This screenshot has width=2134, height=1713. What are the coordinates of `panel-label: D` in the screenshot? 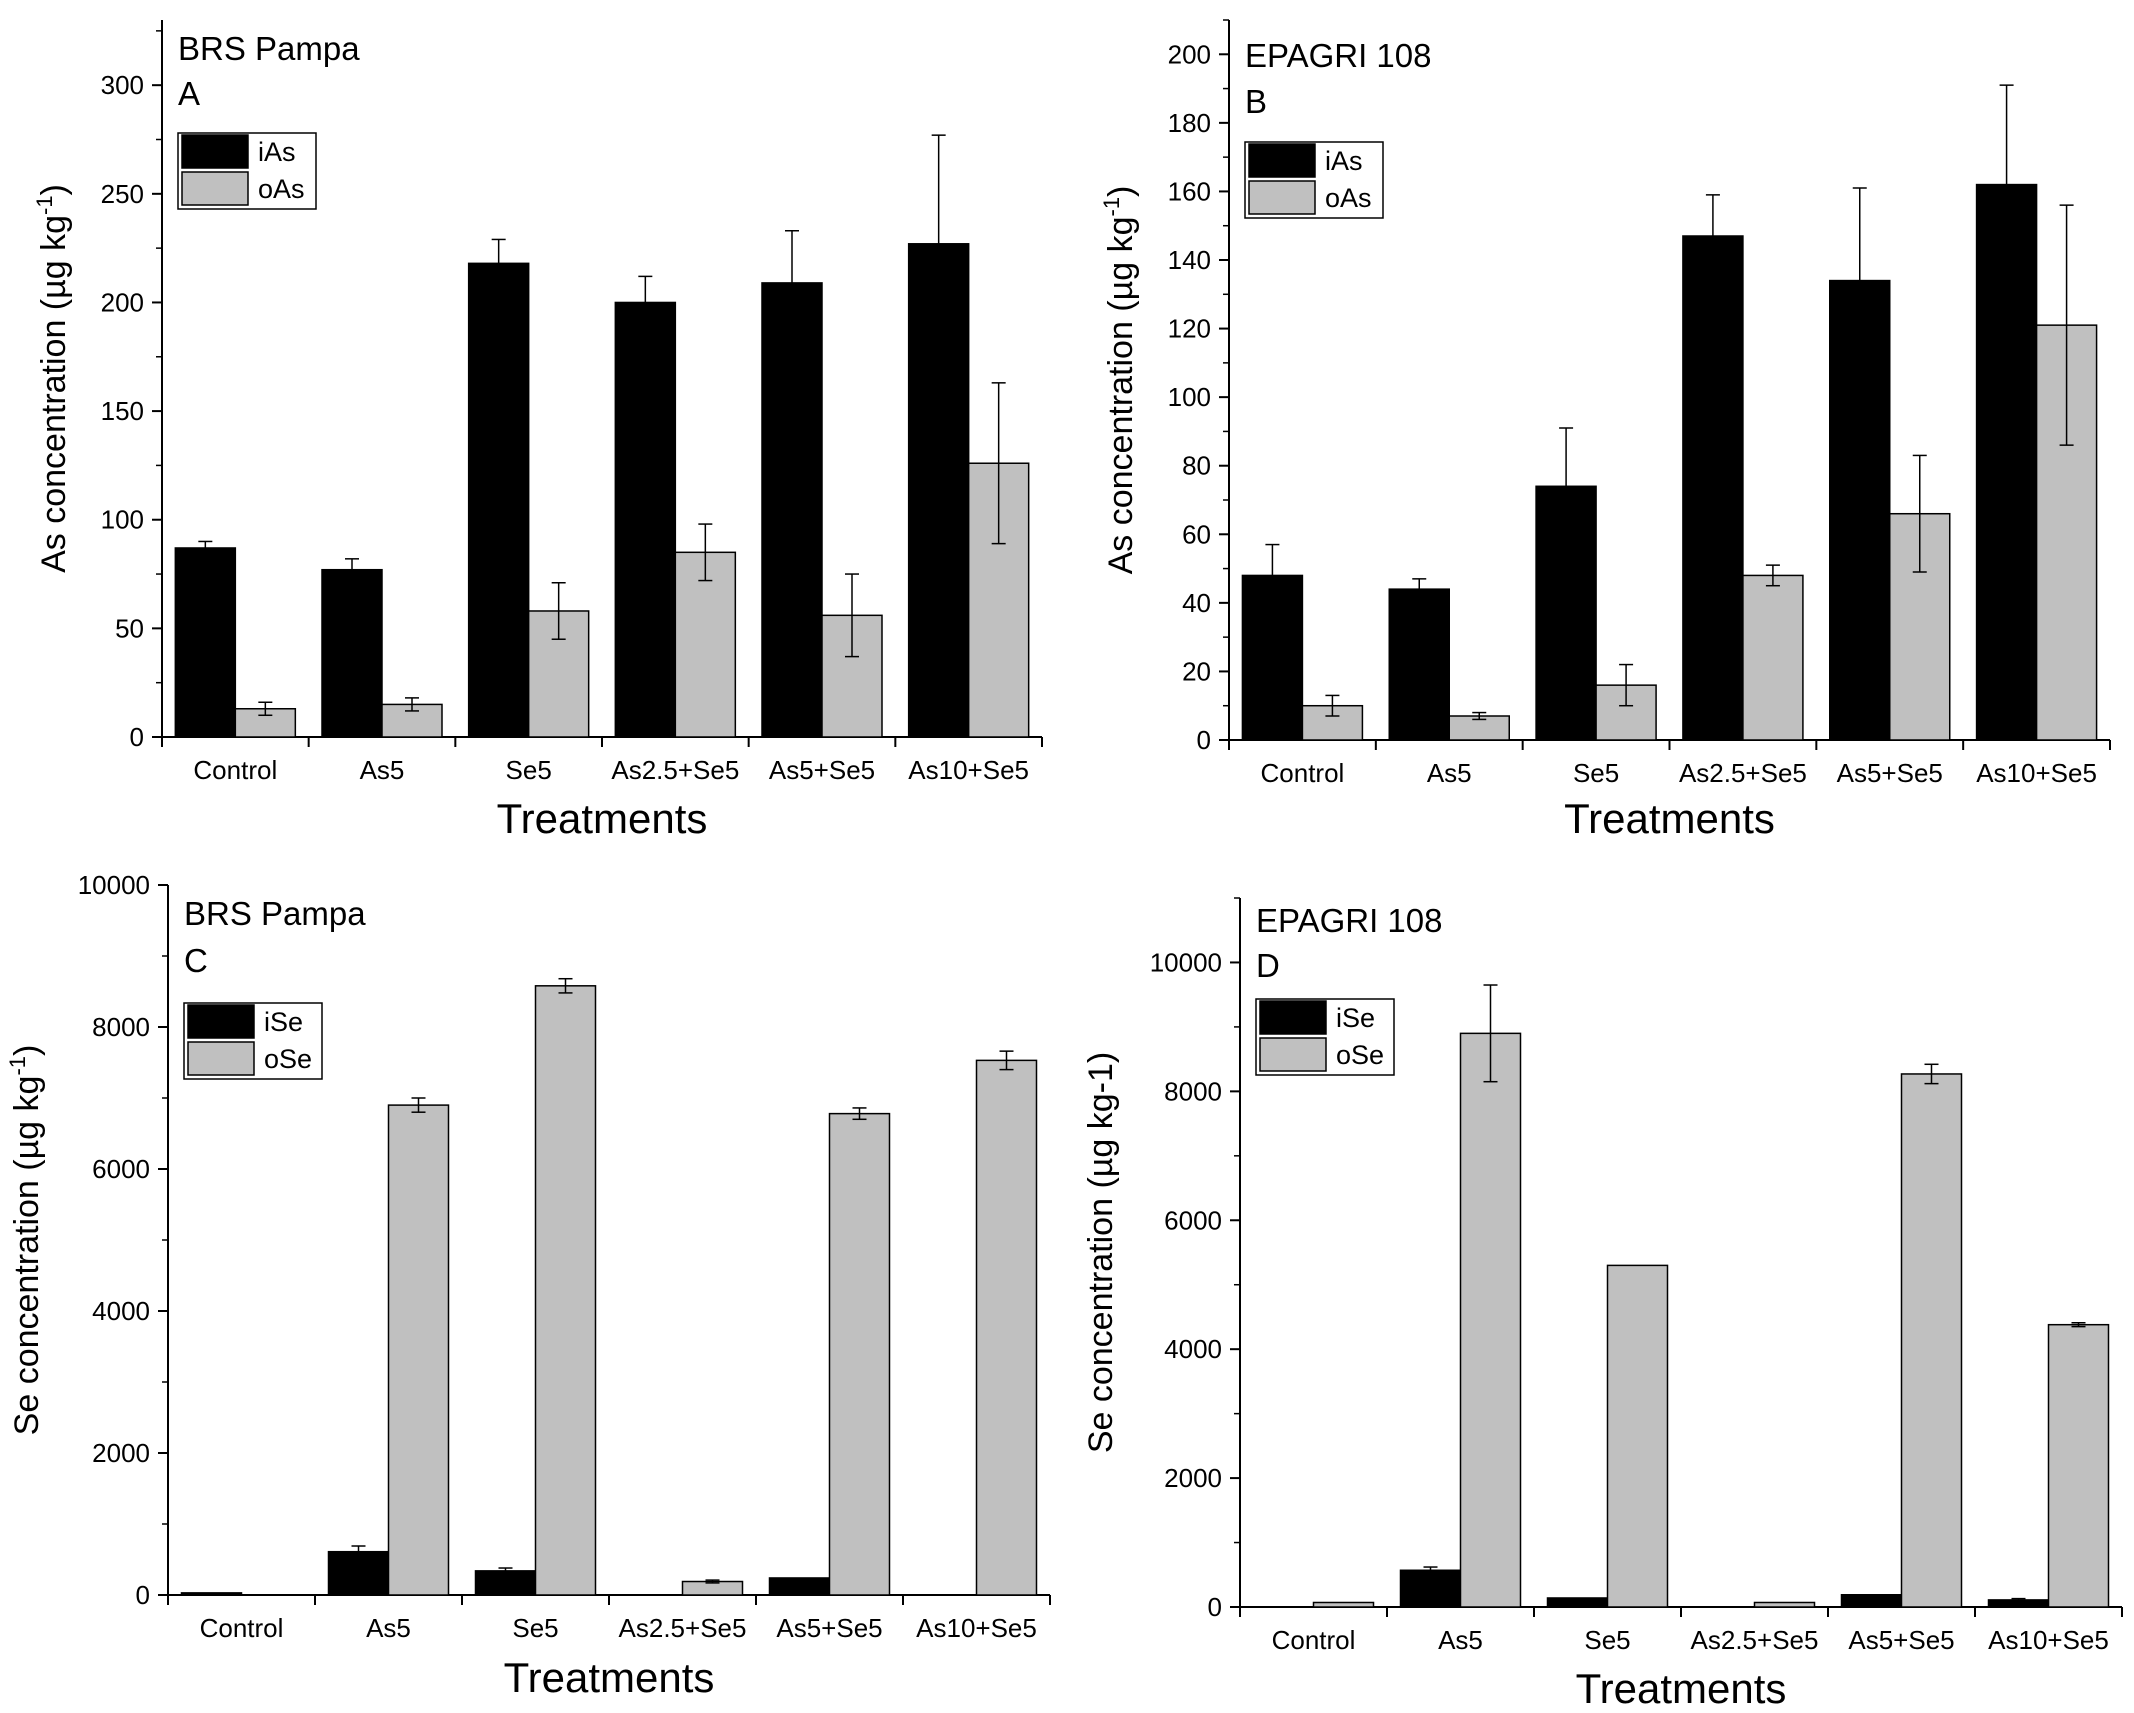 It's located at (1268, 965).